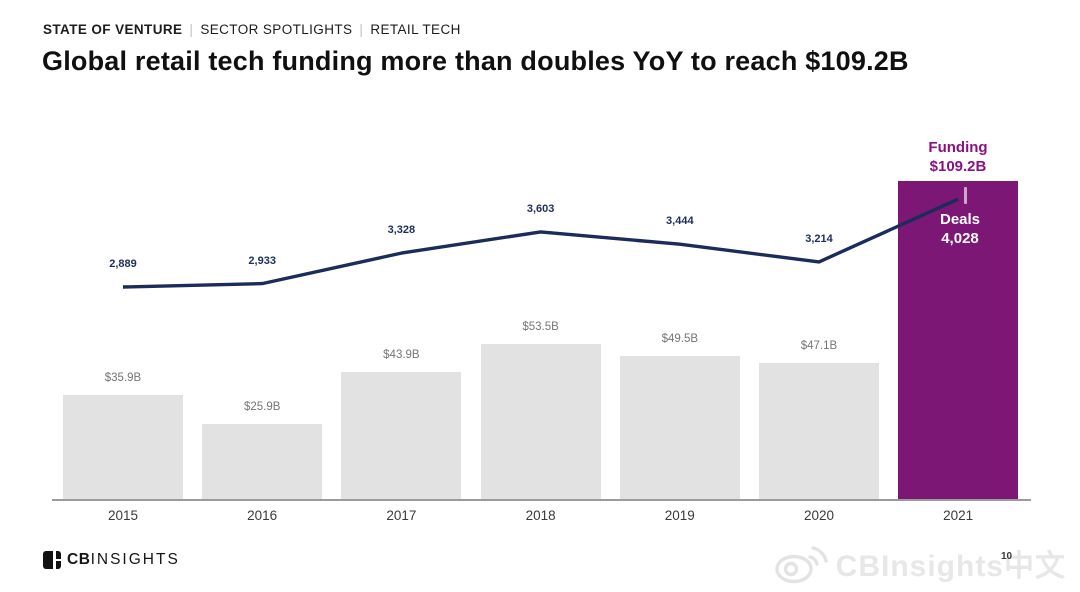  What do you see at coordinates (262, 515) in the screenshot?
I see `x-tick-2016: 2016` at bounding box center [262, 515].